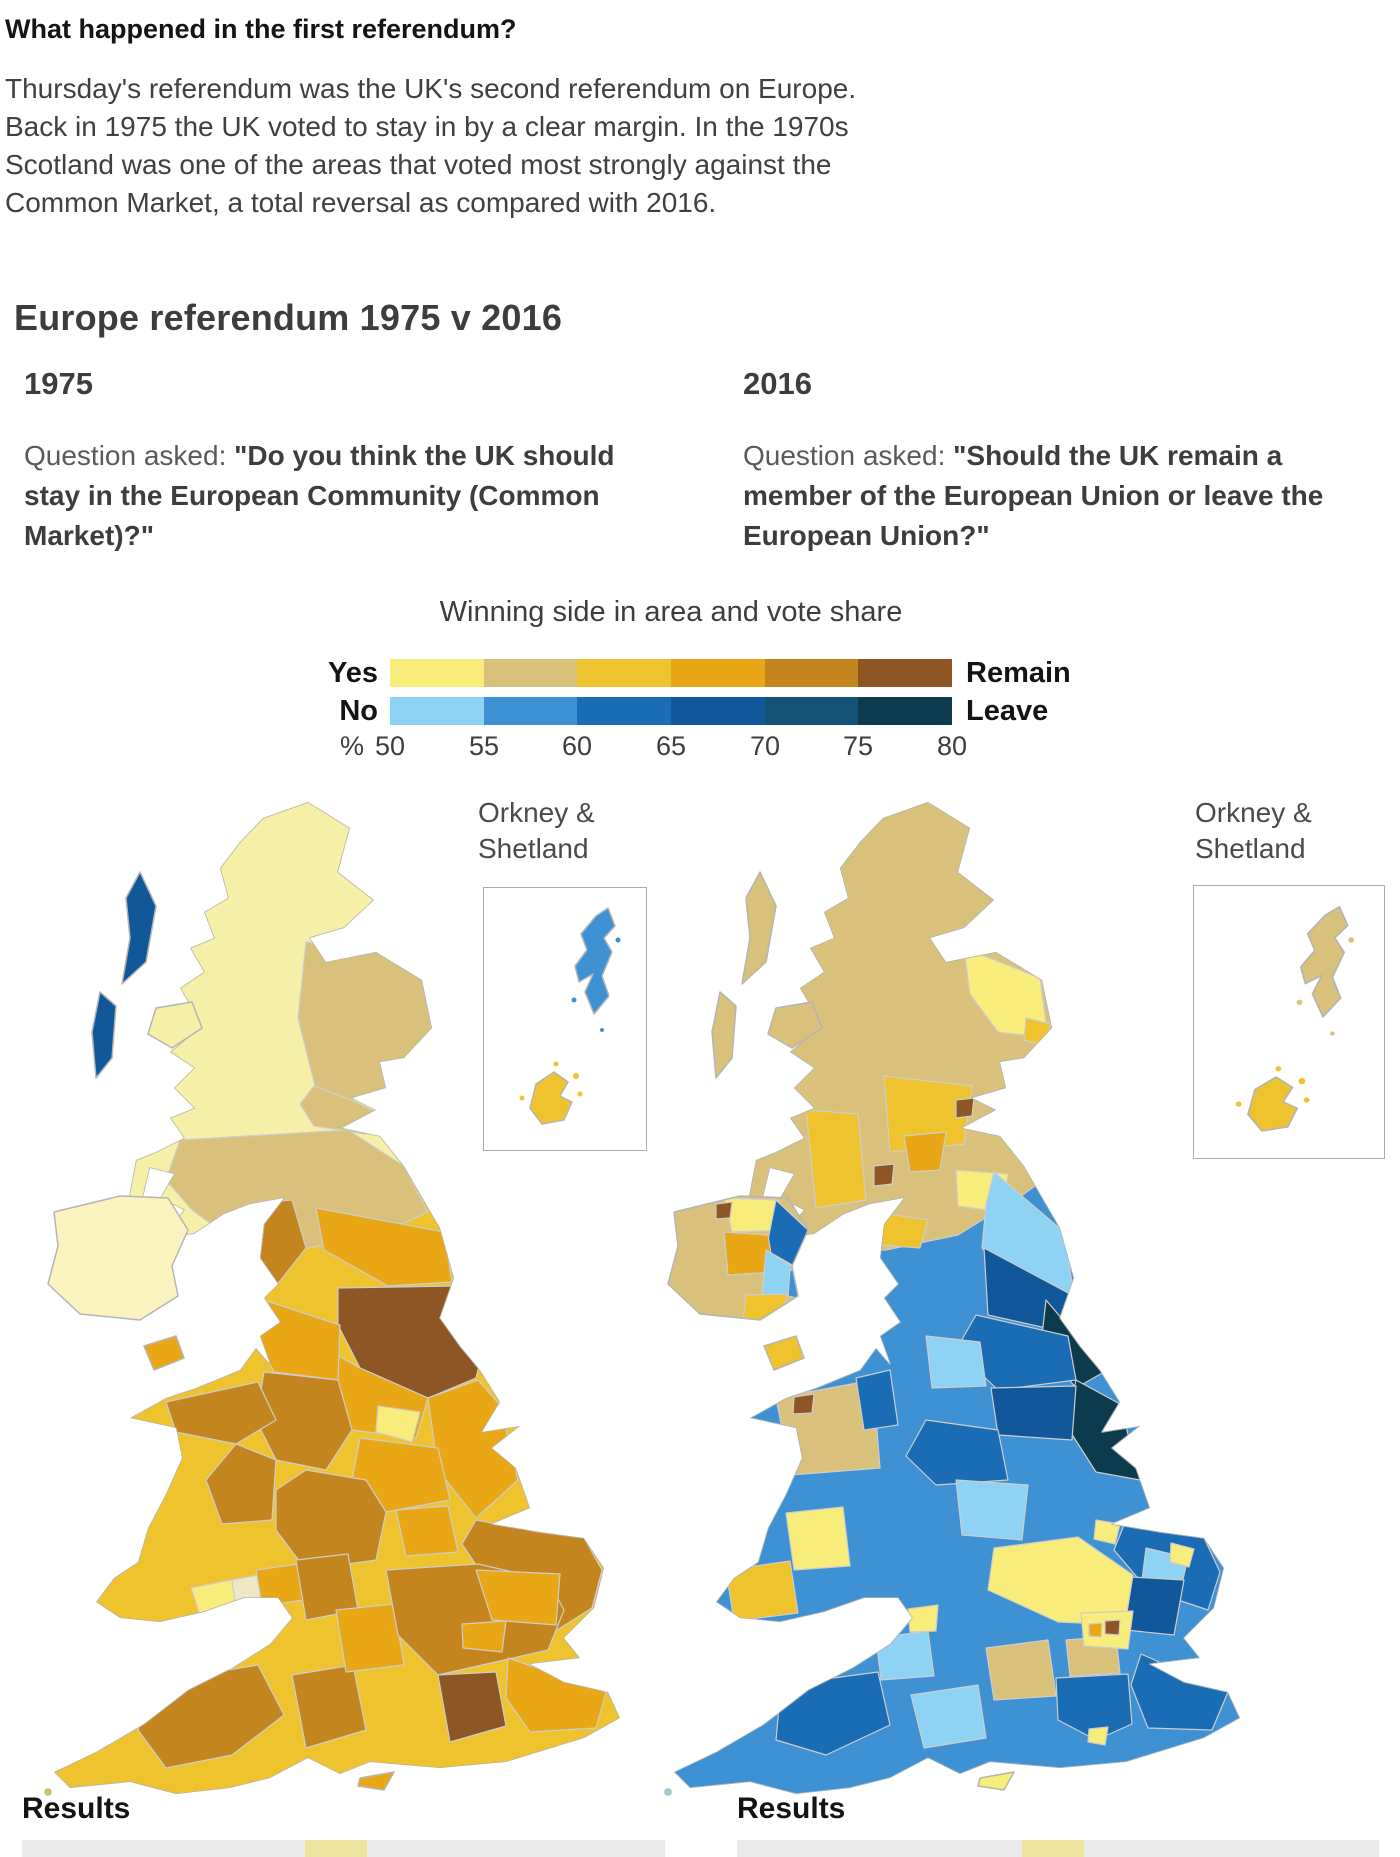 This screenshot has width=1400, height=1857. Describe the element at coordinates (353, 673) in the screenshot. I see `legend-label-yes: Yes` at that location.